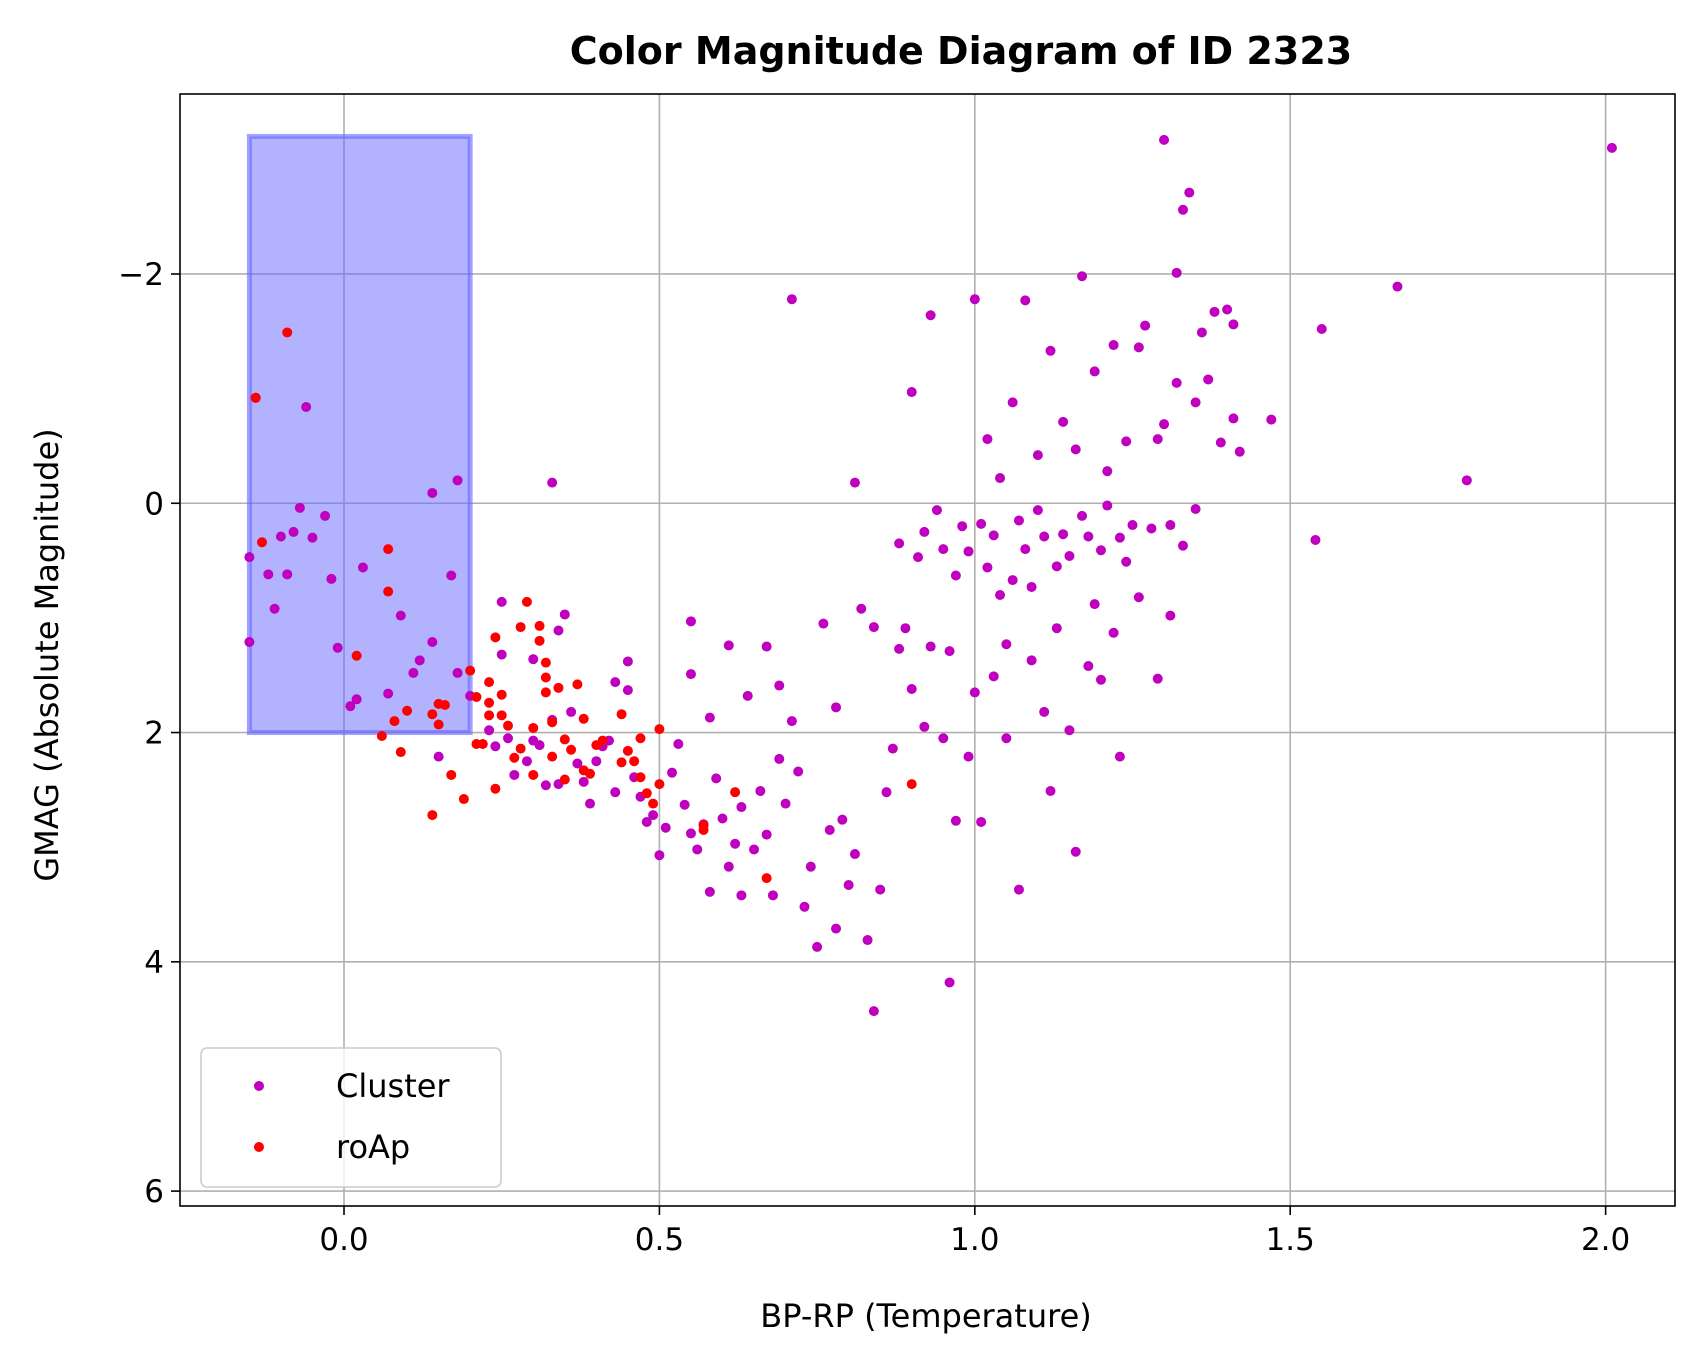 The height and width of the screenshot is (1361, 1697). Describe the element at coordinates (141, 275) in the screenshot. I see `y-tick-label: −2` at that location.